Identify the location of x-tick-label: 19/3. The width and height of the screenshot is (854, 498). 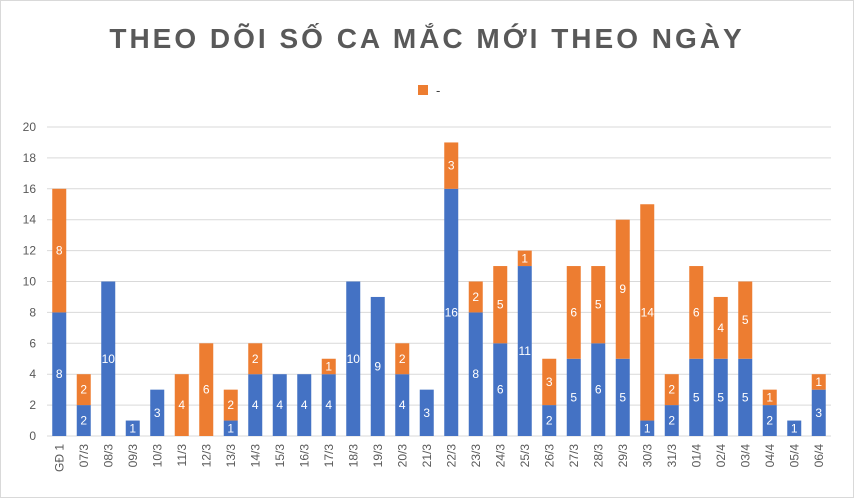
(378, 456).